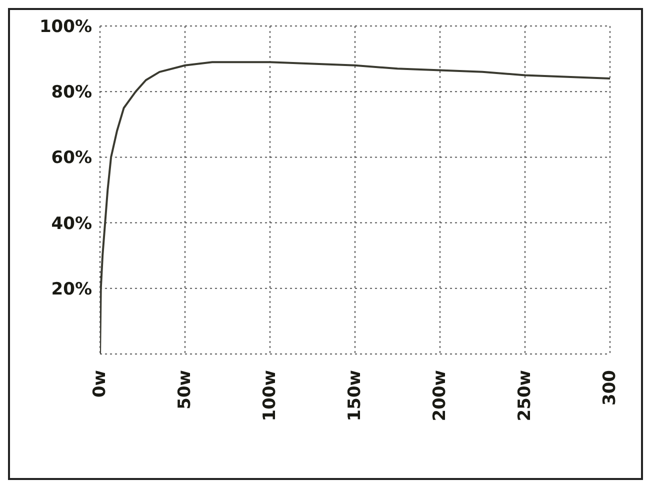  Describe the element at coordinates (71, 224) in the screenshot. I see `y-tick-label: 40%` at that location.